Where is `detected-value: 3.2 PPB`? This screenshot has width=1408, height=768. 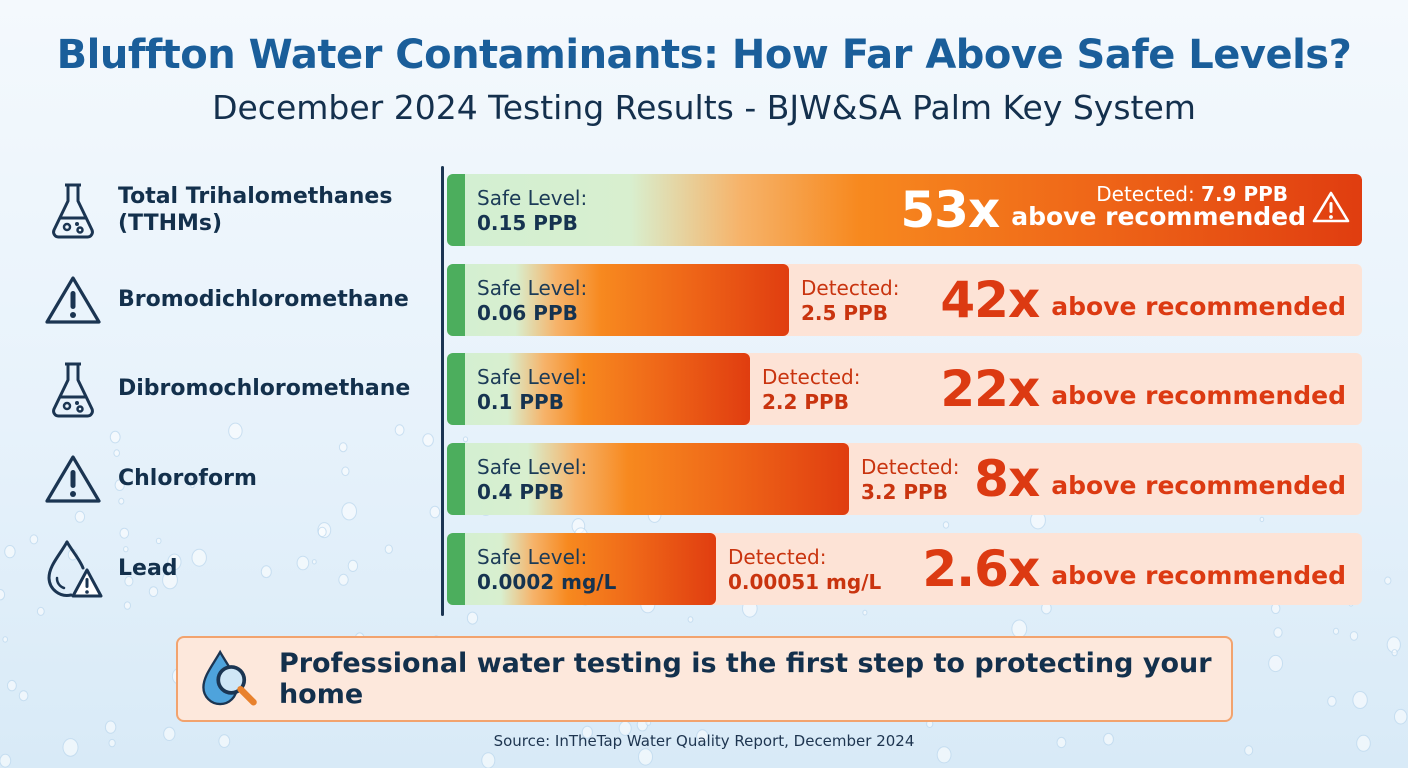
detected-value: 3.2 PPB is located at coordinates (904, 492).